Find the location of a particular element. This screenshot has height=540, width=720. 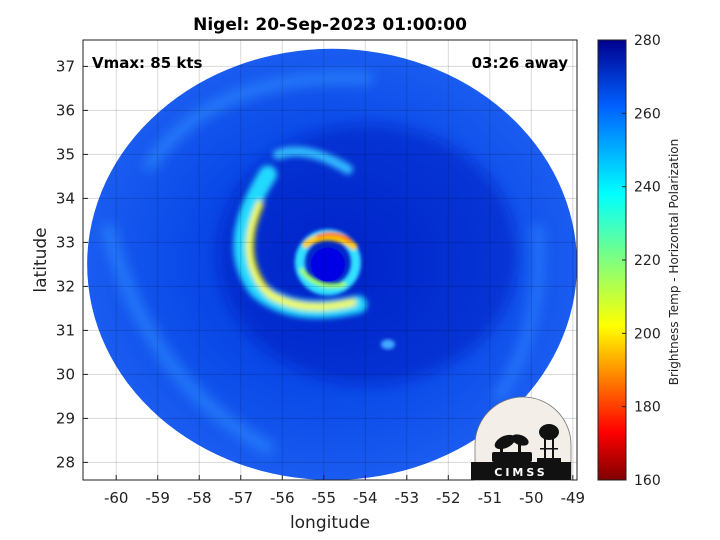

colorbar-tick-label: 220 is located at coordinates (647, 261).